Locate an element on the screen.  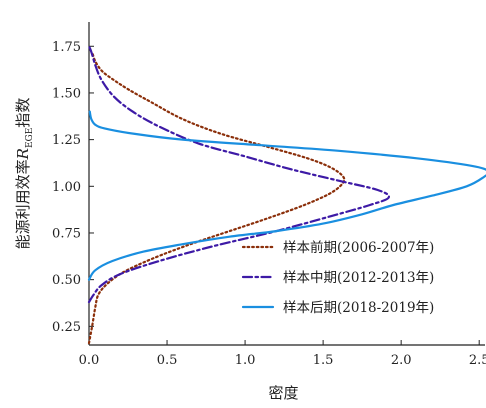
x-axis-title: 密度 is located at coordinates (283, 393).